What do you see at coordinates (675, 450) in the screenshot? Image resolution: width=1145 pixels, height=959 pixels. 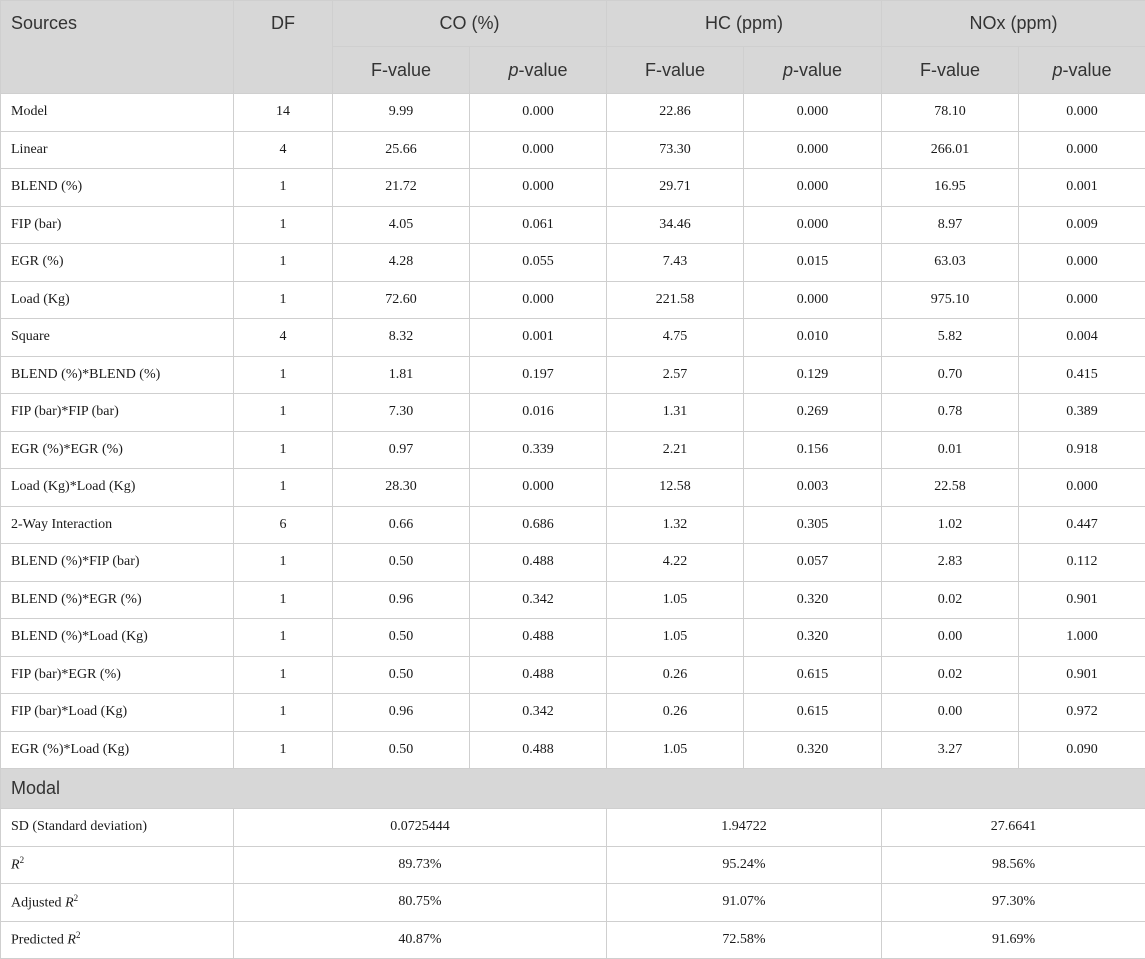 I see `cell-hc-f: 2.21` at bounding box center [675, 450].